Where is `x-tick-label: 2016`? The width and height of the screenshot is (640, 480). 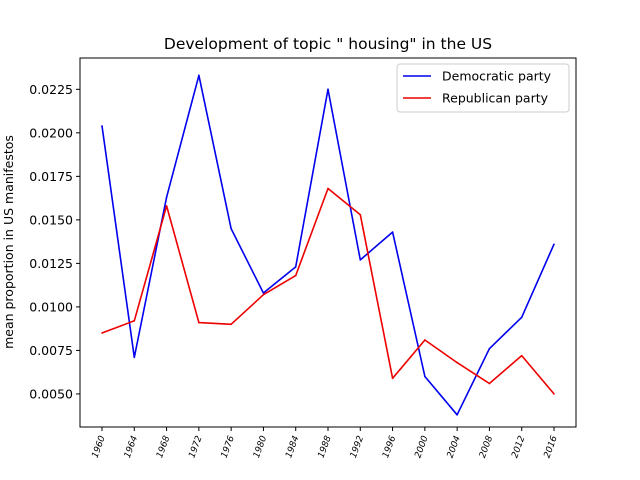 x-tick-label: 2016 is located at coordinates (551, 446).